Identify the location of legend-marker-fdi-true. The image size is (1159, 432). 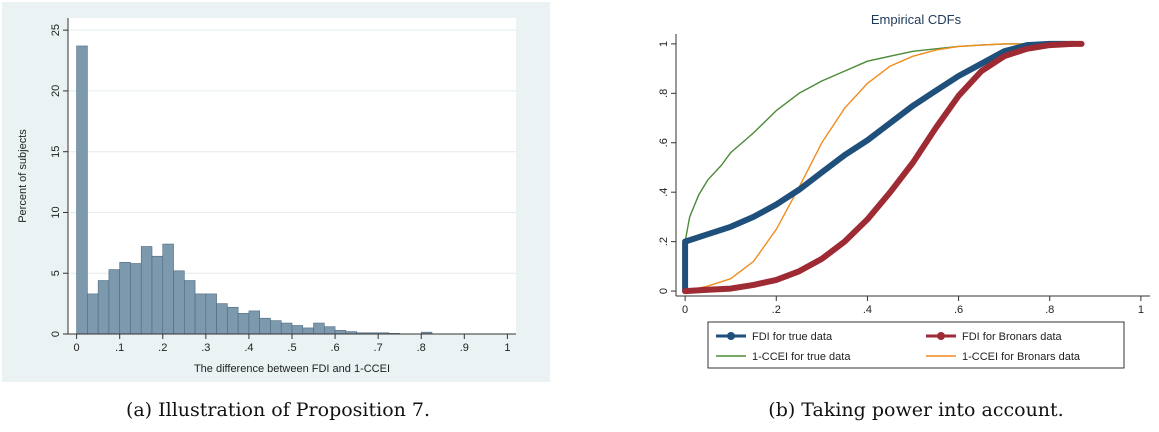
(731, 336).